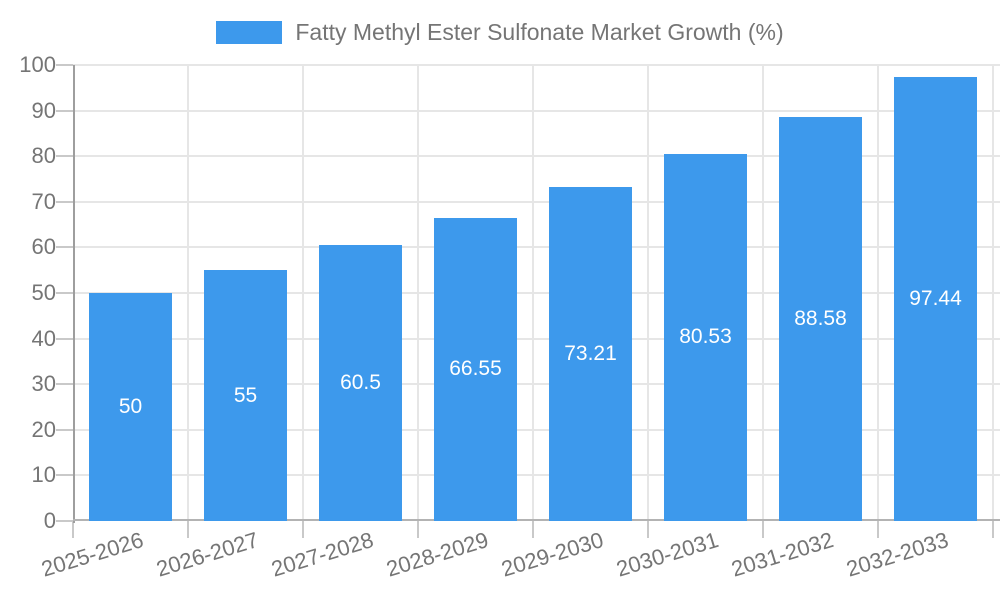 The image size is (1000, 600). Describe the element at coordinates (43, 384) in the screenshot. I see `y-axis-tick-label: 30` at that location.